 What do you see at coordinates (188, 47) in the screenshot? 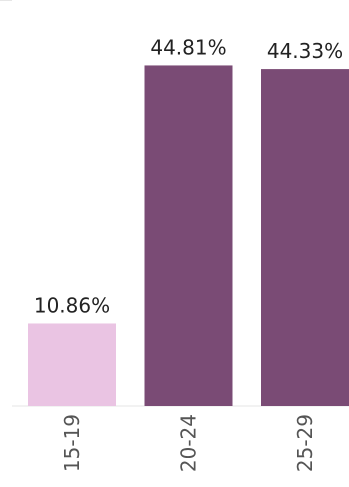
I see `data-label-20-24: 44.81%` at bounding box center [188, 47].